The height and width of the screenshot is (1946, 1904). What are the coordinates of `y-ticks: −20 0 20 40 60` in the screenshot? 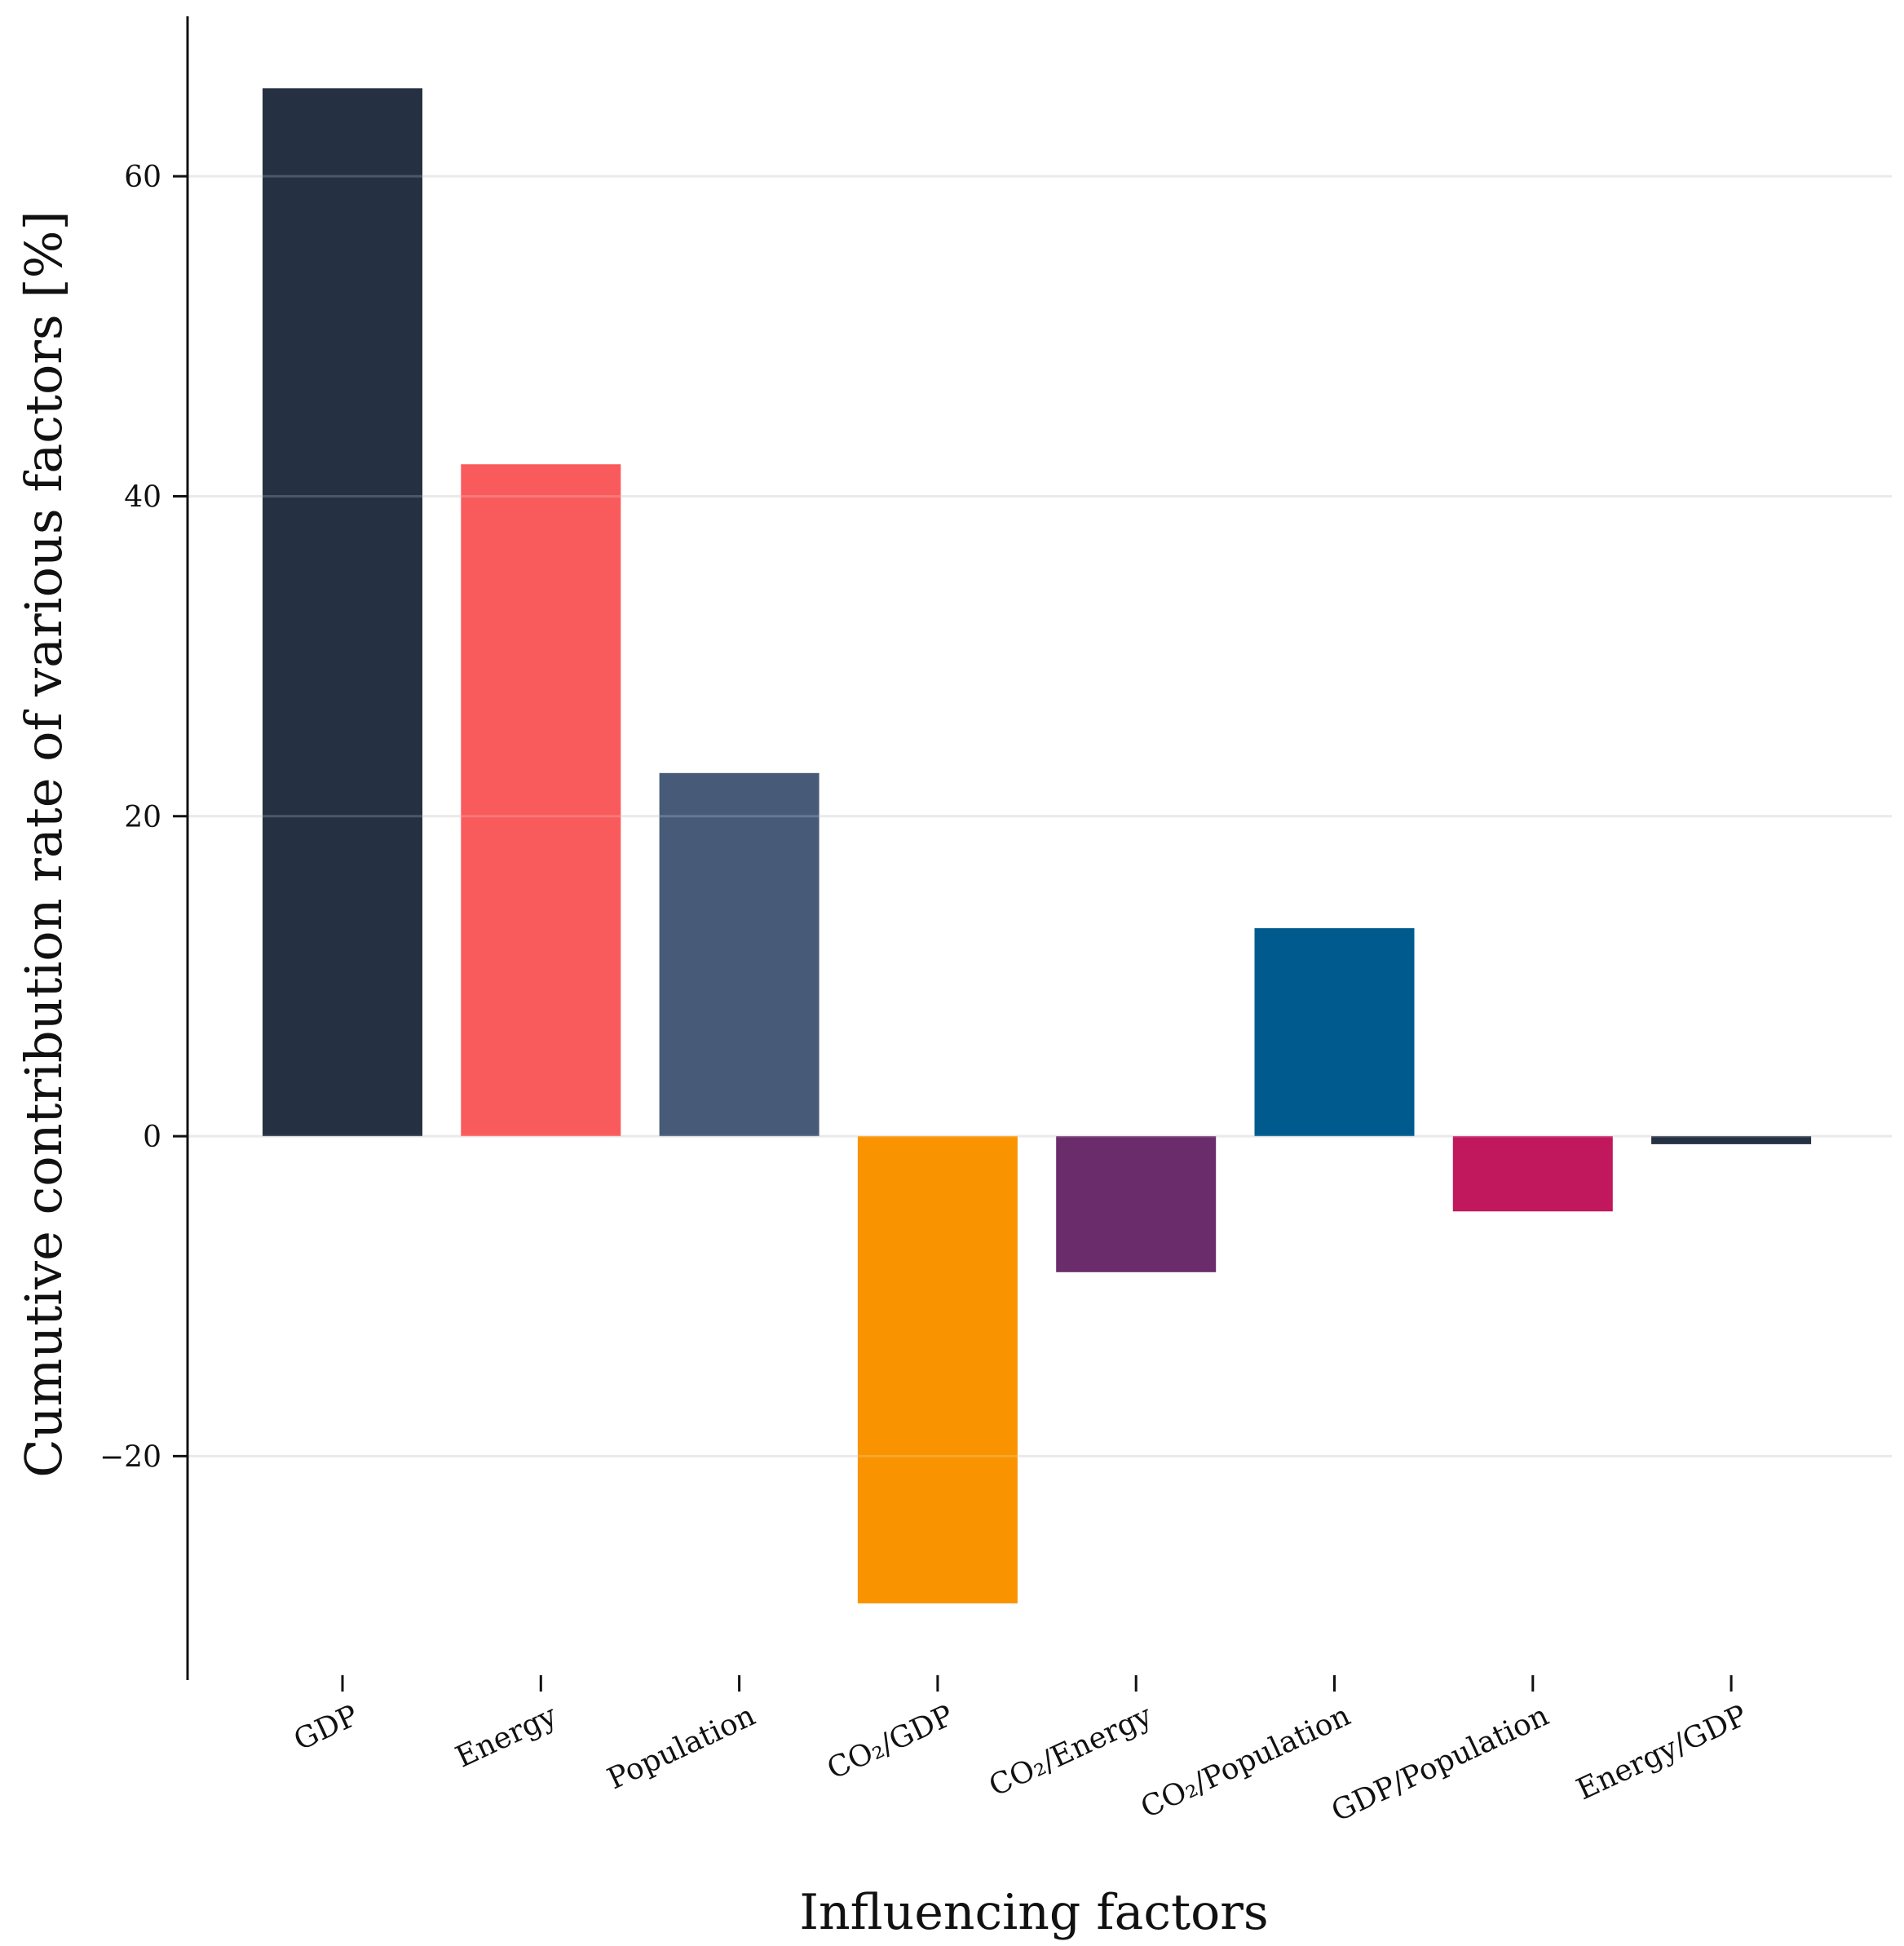 It's located at (144, 817).